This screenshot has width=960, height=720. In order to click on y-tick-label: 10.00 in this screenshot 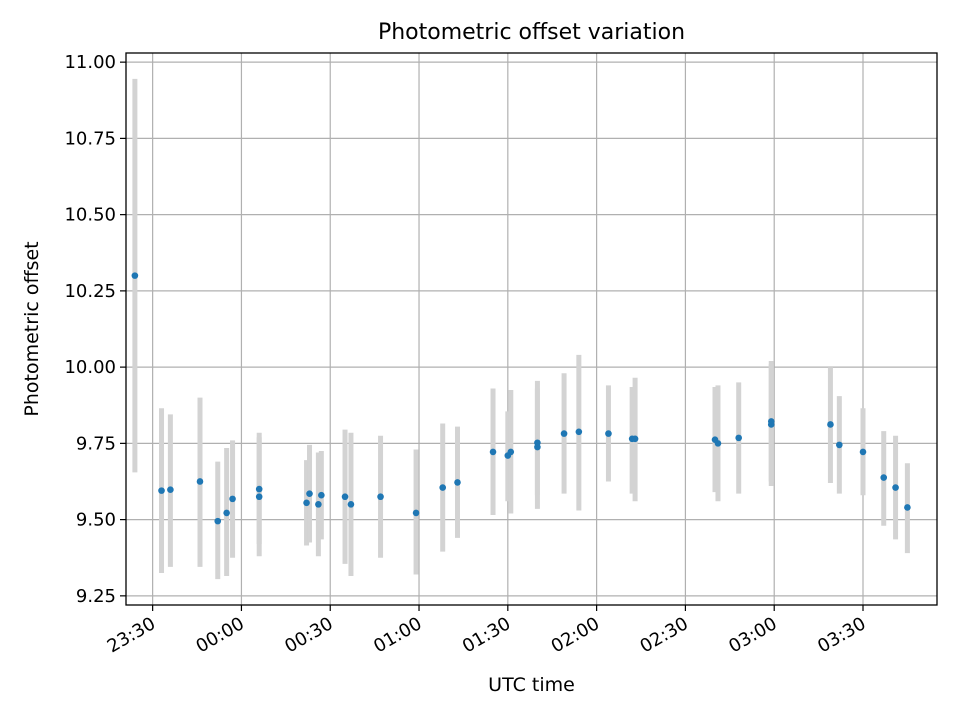, I will do `click(90, 367)`.